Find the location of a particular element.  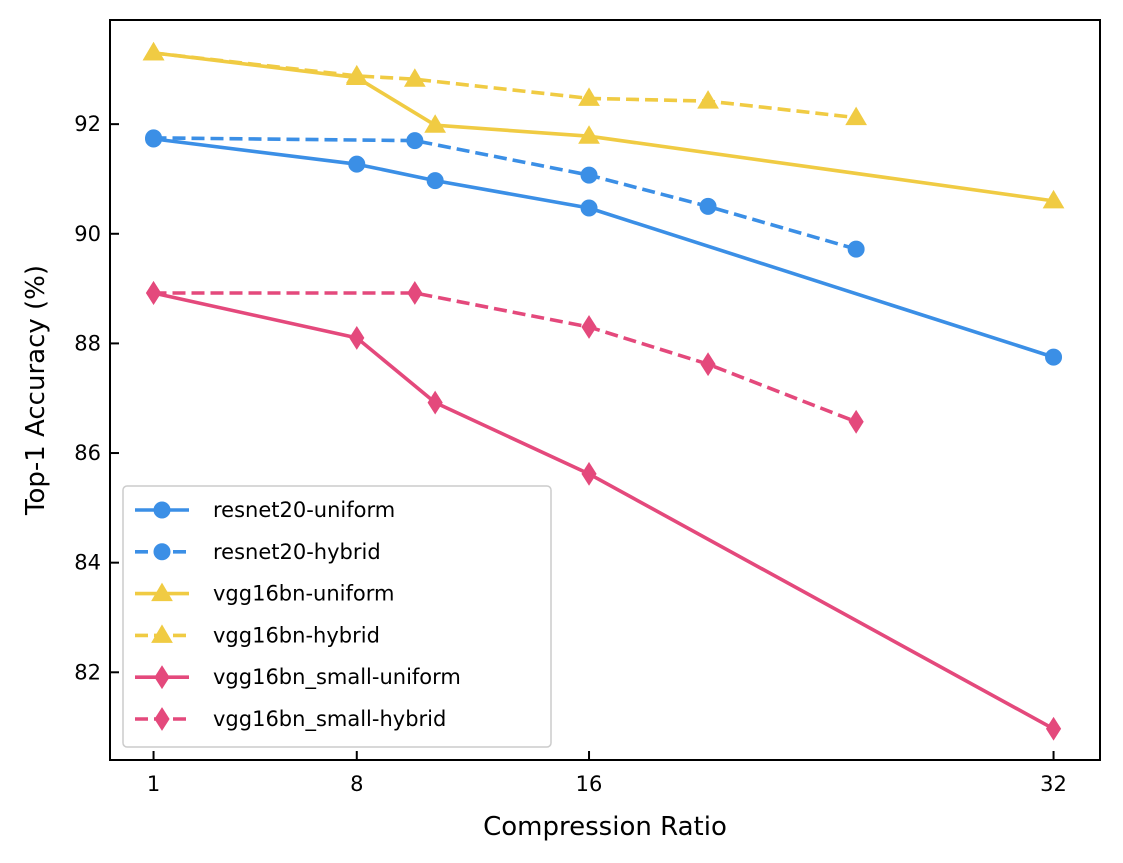

legend-entry-vgg16bn-hybrid: vgg16bn-hybrid is located at coordinates (257, 635).